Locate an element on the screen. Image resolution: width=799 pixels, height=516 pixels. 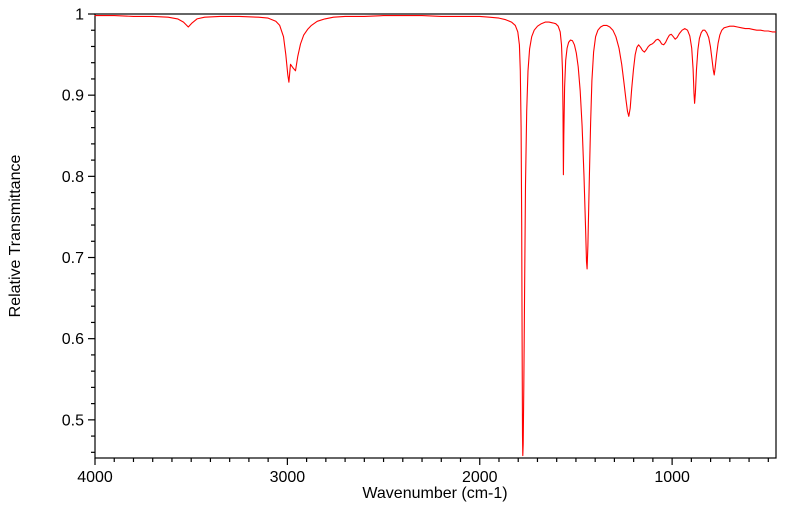
tick-label: 0.8 is located at coordinates (73, 177).